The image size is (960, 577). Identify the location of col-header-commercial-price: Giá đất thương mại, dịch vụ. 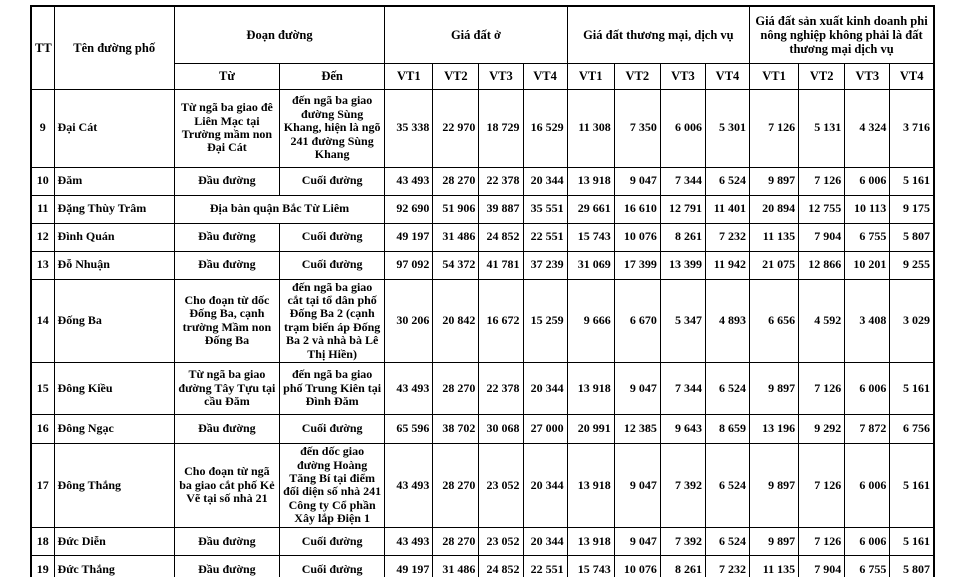
(658, 34).